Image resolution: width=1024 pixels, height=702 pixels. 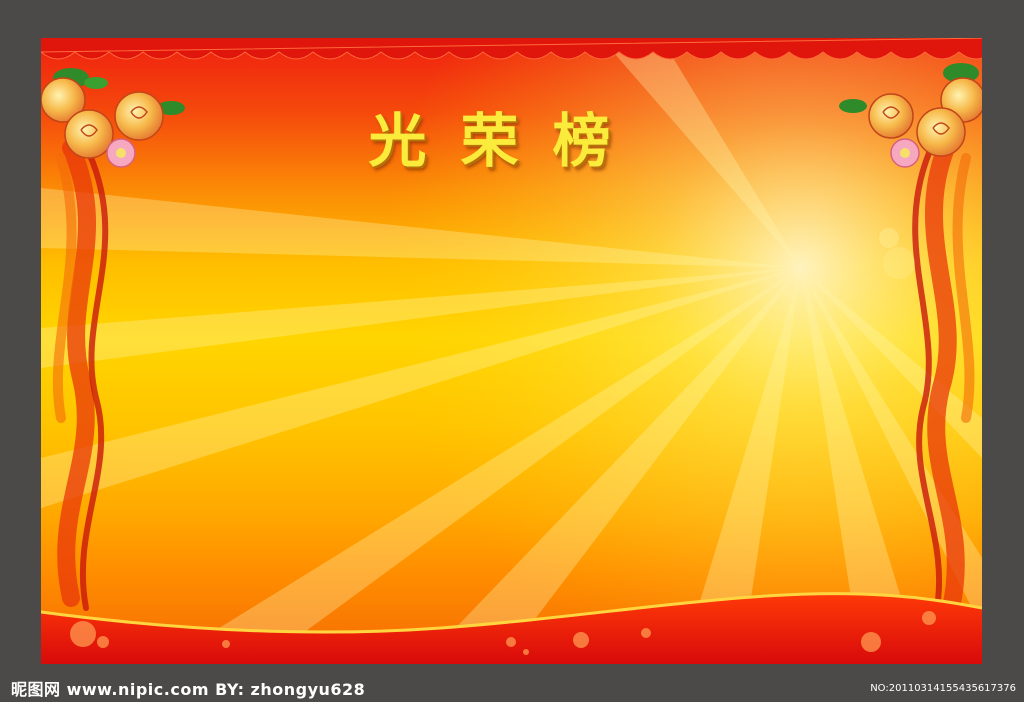 What do you see at coordinates (943, 378) in the screenshot?
I see `right-ribbons` at bounding box center [943, 378].